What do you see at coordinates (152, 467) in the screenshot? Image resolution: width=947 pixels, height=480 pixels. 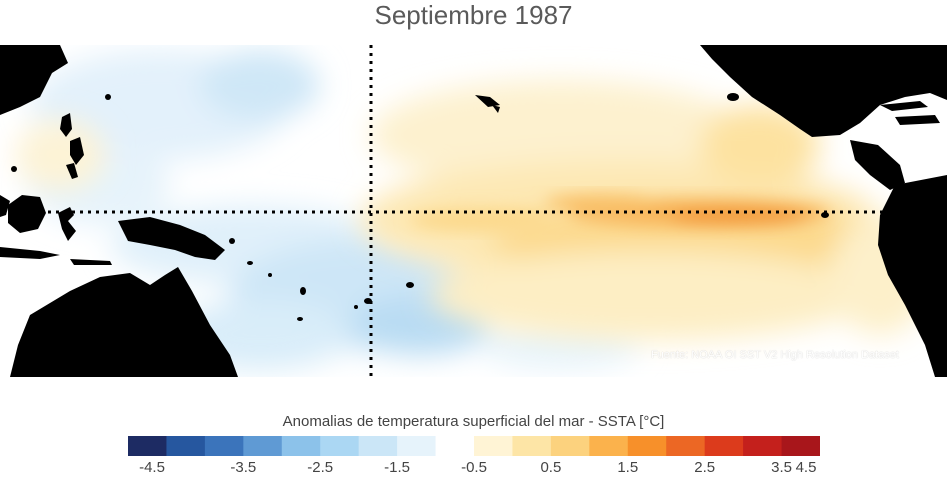 I see `colorbar-tick-label: -4.5` at bounding box center [152, 467].